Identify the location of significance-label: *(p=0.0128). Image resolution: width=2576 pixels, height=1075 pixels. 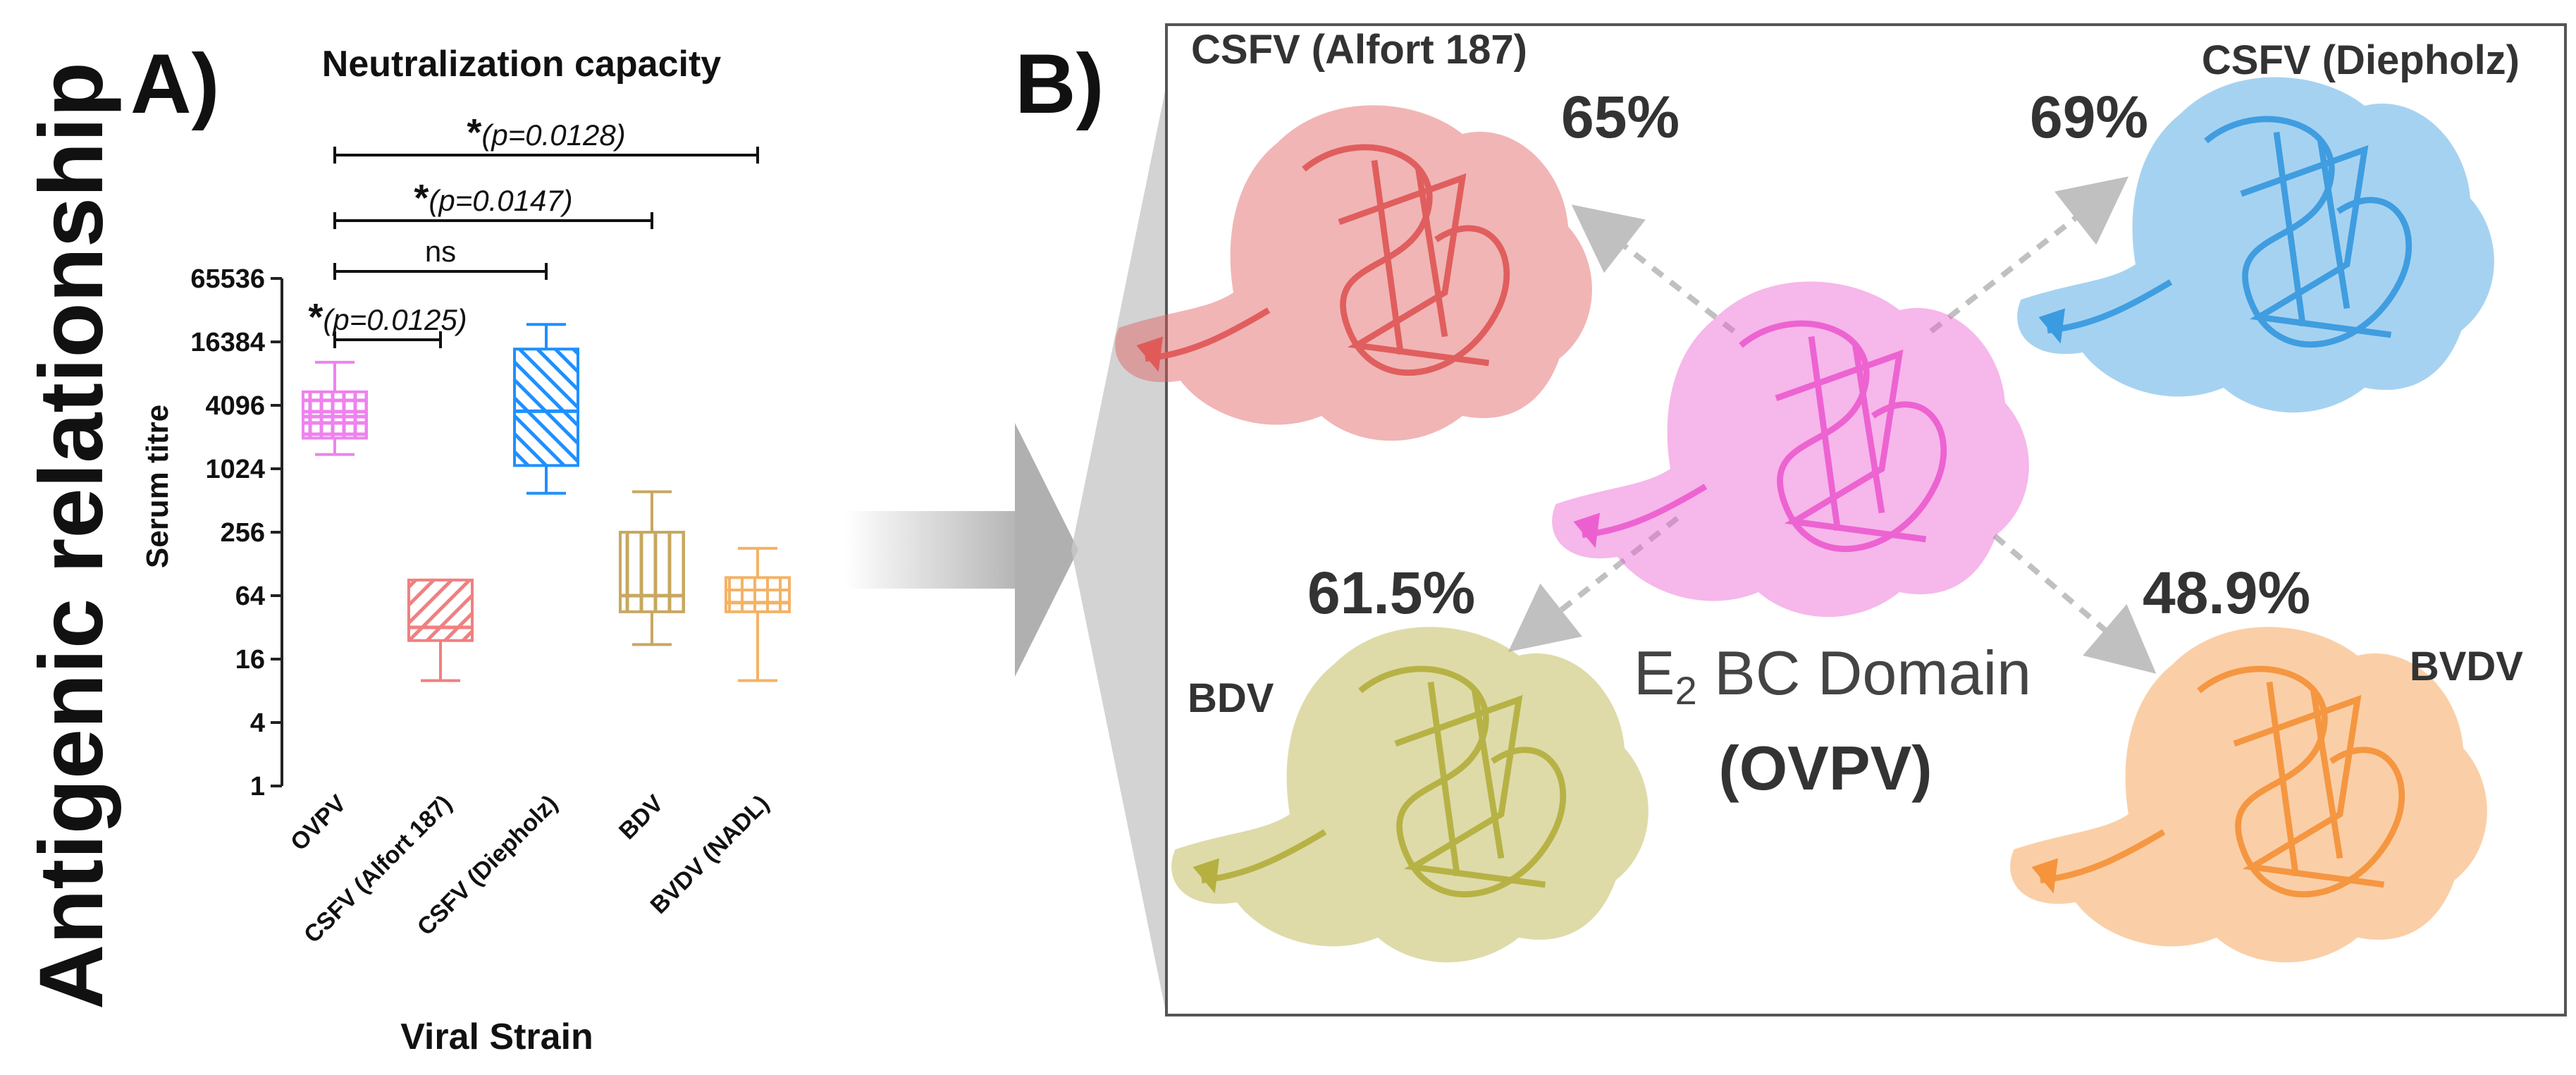
(546, 132).